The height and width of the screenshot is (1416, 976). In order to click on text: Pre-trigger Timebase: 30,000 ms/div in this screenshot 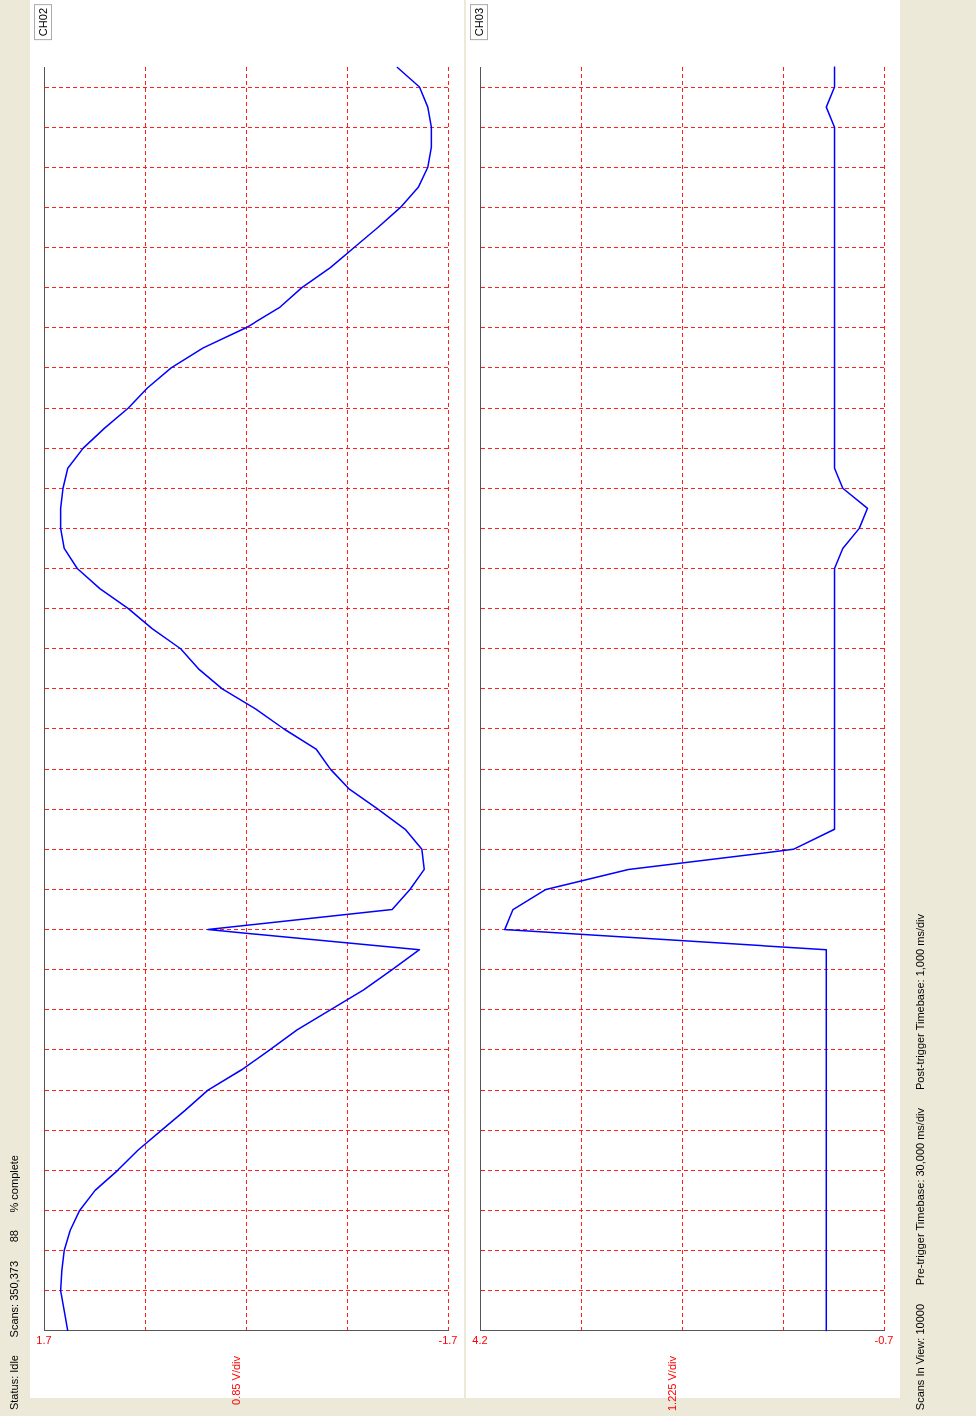, I will do `click(920, 1197)`.